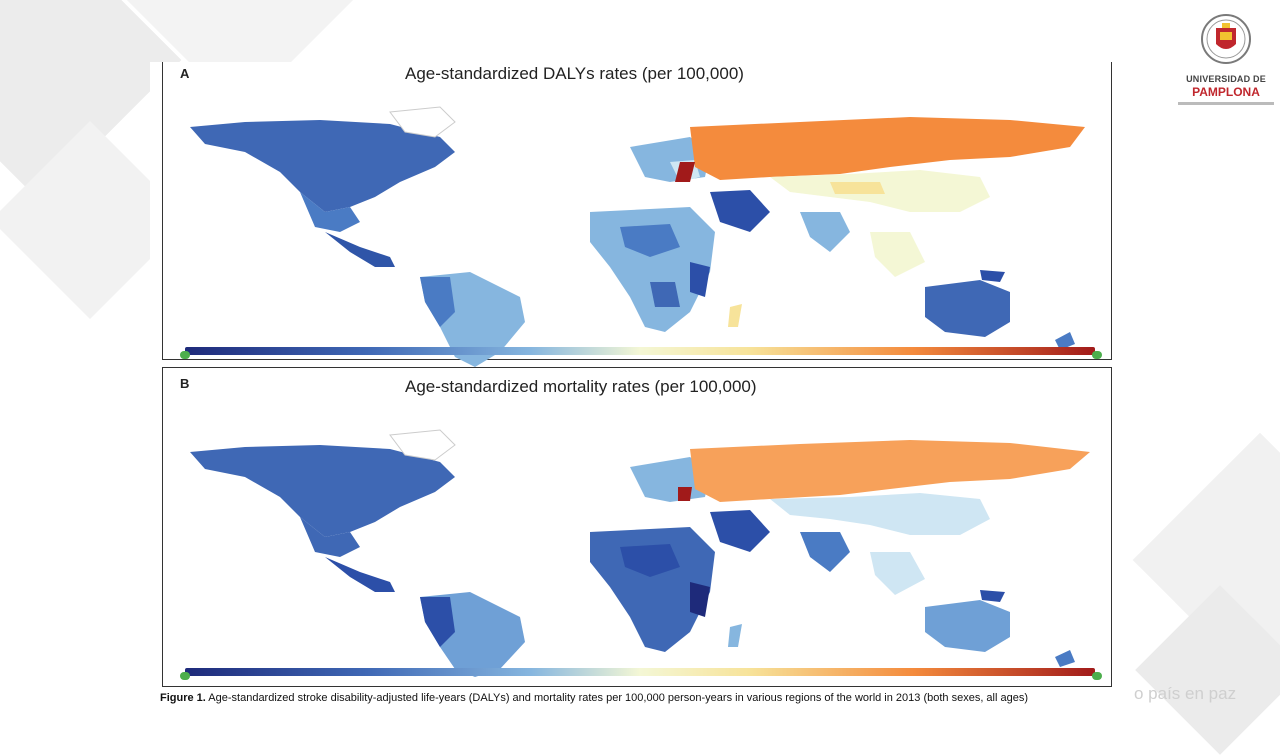 The height and width of the screenshot is (755, 1280). Describe the element at coordinates (185, 383) in the screenshot. I see `panel-b-label: B` at that location.